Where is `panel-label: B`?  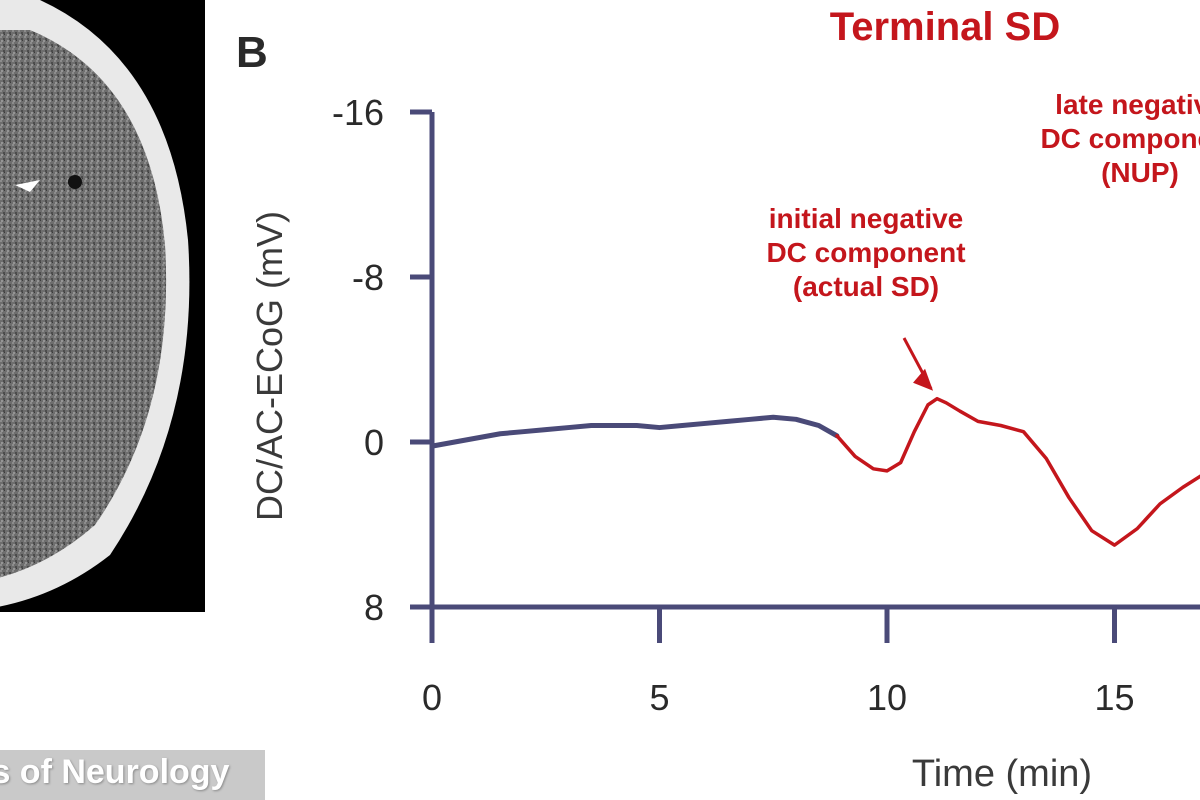
panel-label: B is located at coordinates (252, 52).